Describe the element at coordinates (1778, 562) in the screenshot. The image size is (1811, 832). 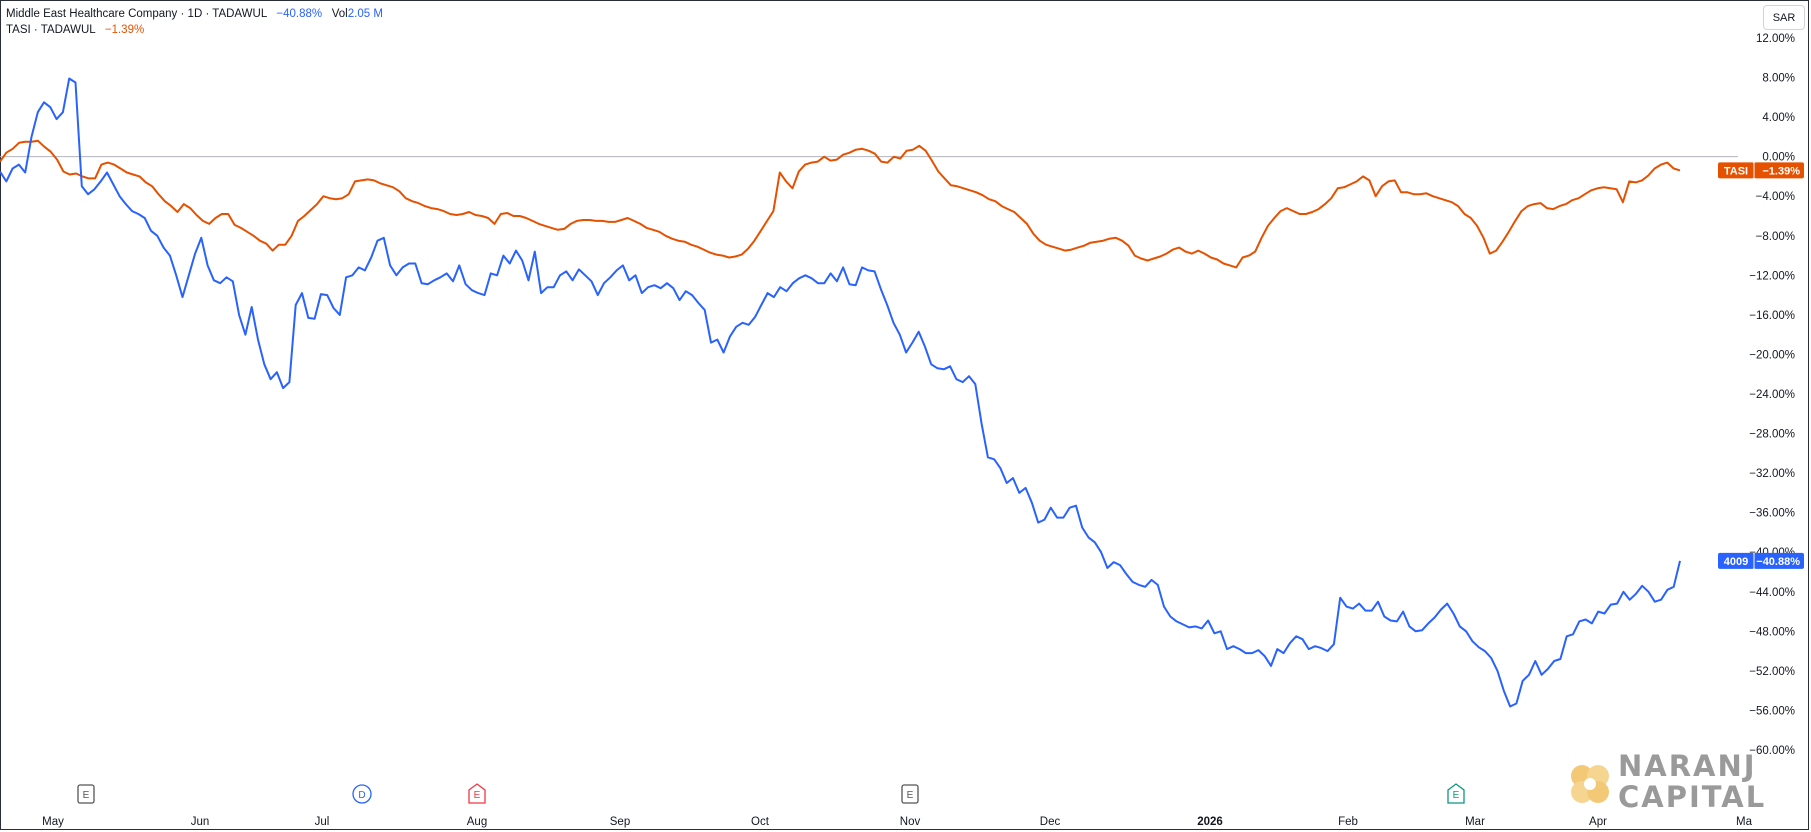
I see `price-tag-value: −40.88%` at that location.